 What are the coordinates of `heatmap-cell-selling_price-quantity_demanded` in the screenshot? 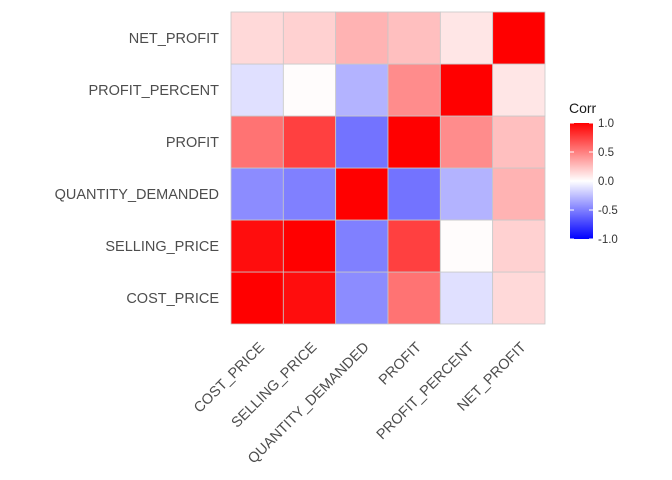 It's located at (362, 246).